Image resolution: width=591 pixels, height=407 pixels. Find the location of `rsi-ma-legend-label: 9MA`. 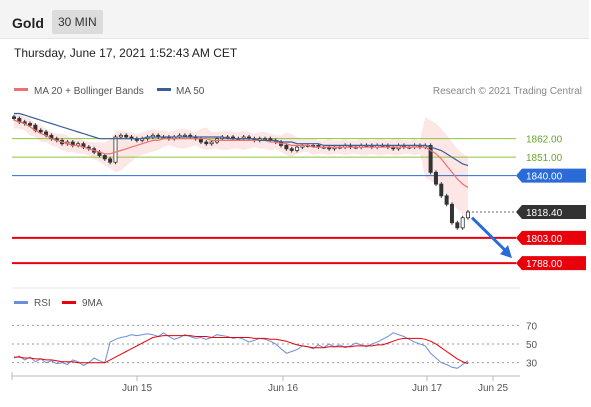

rsi-ma-legend-label: 9MA is located at coordinates (92, 303).